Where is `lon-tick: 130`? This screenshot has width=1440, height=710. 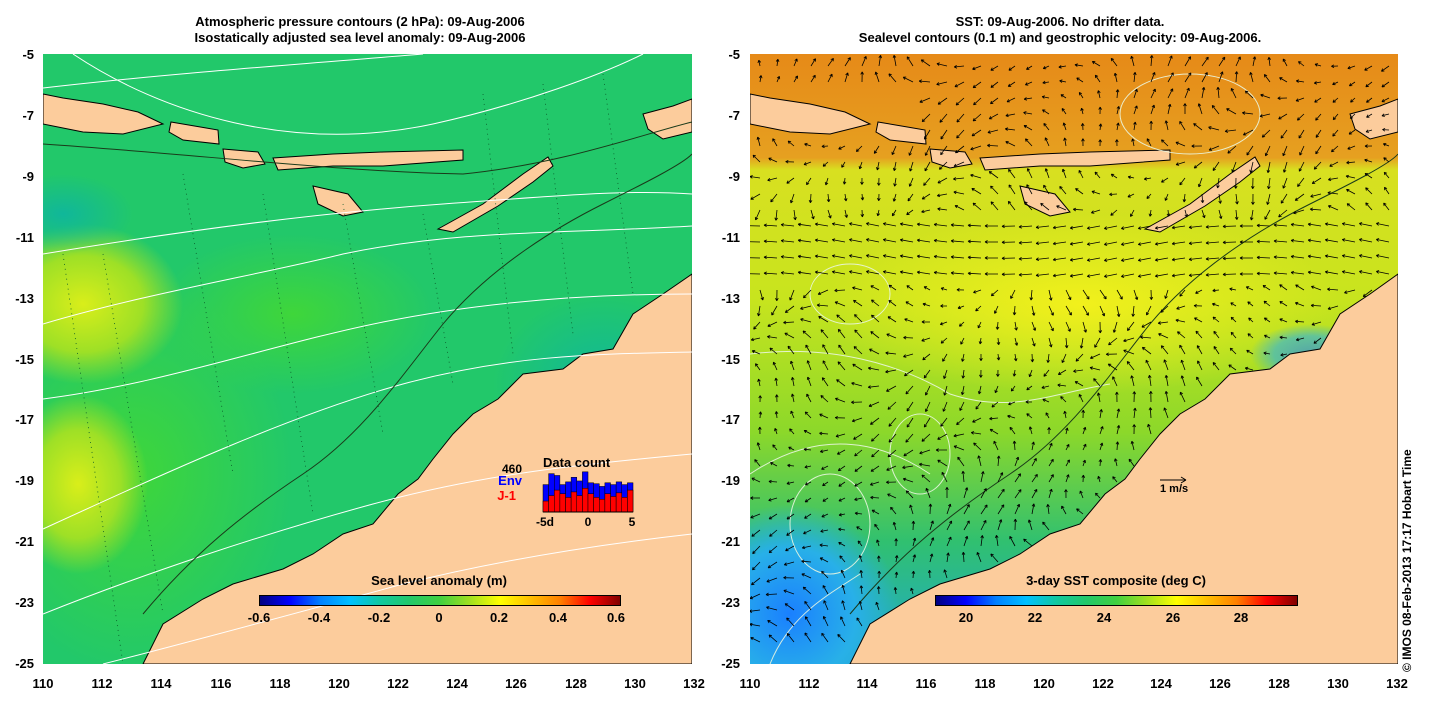 lon-tick: 130 is located at coordinates (1338, 683).